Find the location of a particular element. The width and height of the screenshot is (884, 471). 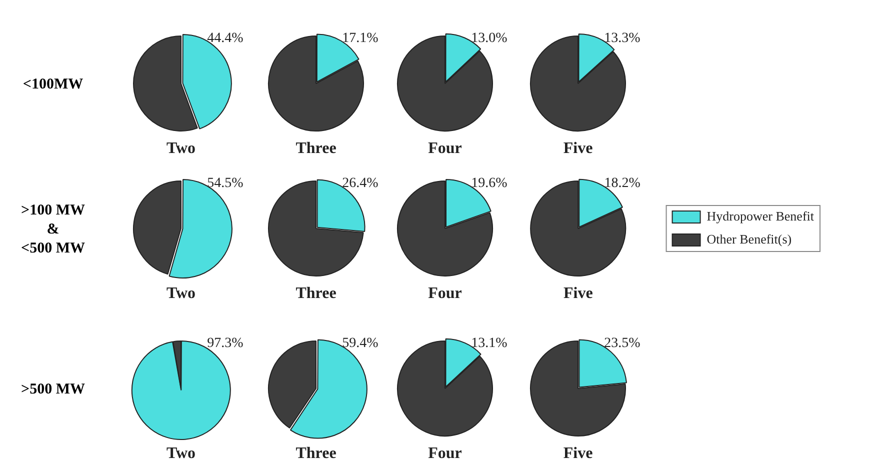

legend-label: Hydropower Benefit is located at coordinates (760, 216).